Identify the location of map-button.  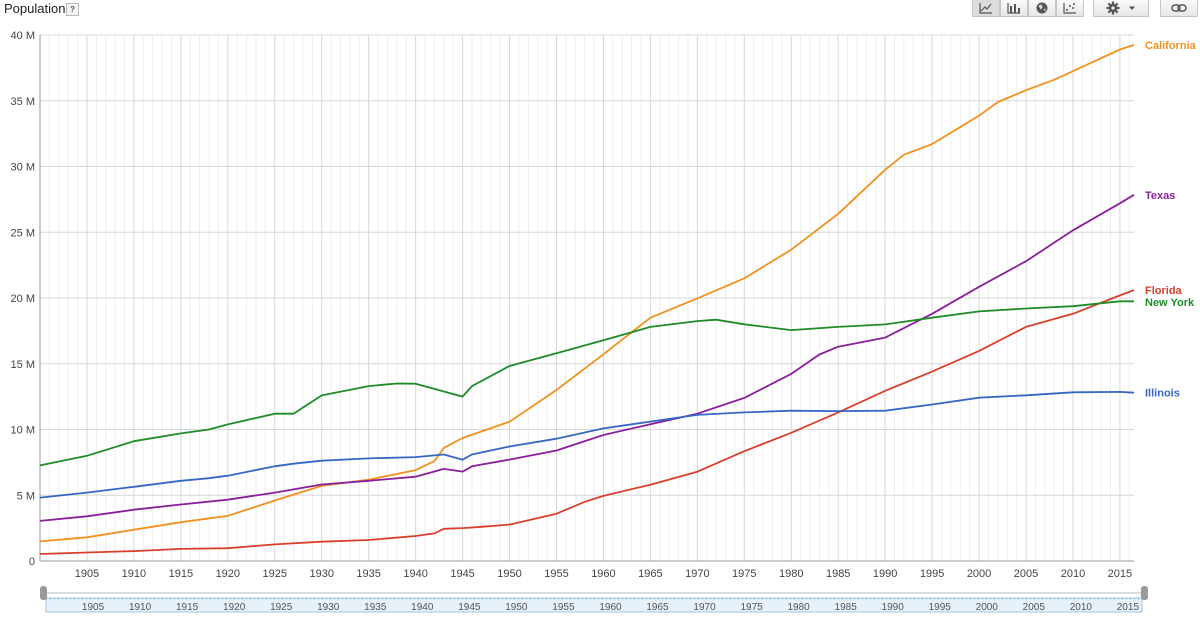
(1042, 8).